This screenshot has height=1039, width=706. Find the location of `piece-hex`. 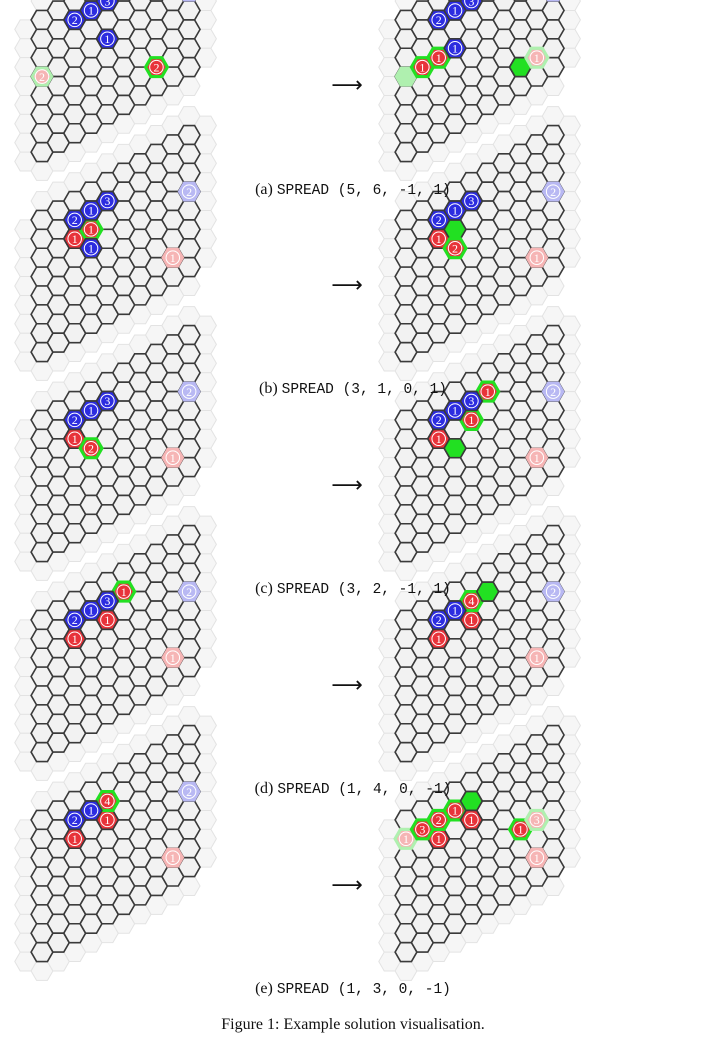

piece-hex is located at coordinates (553, 1).